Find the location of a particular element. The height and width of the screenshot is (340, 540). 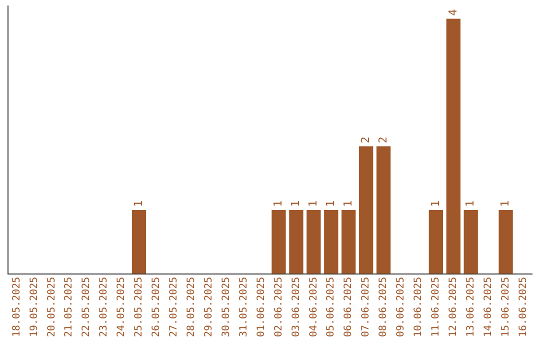

x-tick-label: 30.05.2025 is located at coordinates (226, 307).